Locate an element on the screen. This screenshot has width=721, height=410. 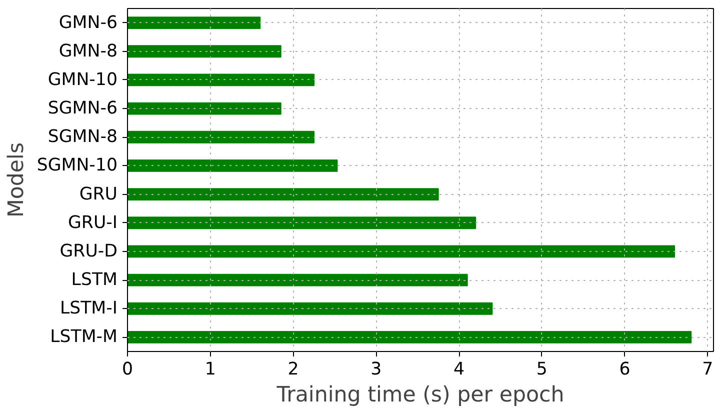
x-tick-label: 0 is located at coordinates (128, 370).